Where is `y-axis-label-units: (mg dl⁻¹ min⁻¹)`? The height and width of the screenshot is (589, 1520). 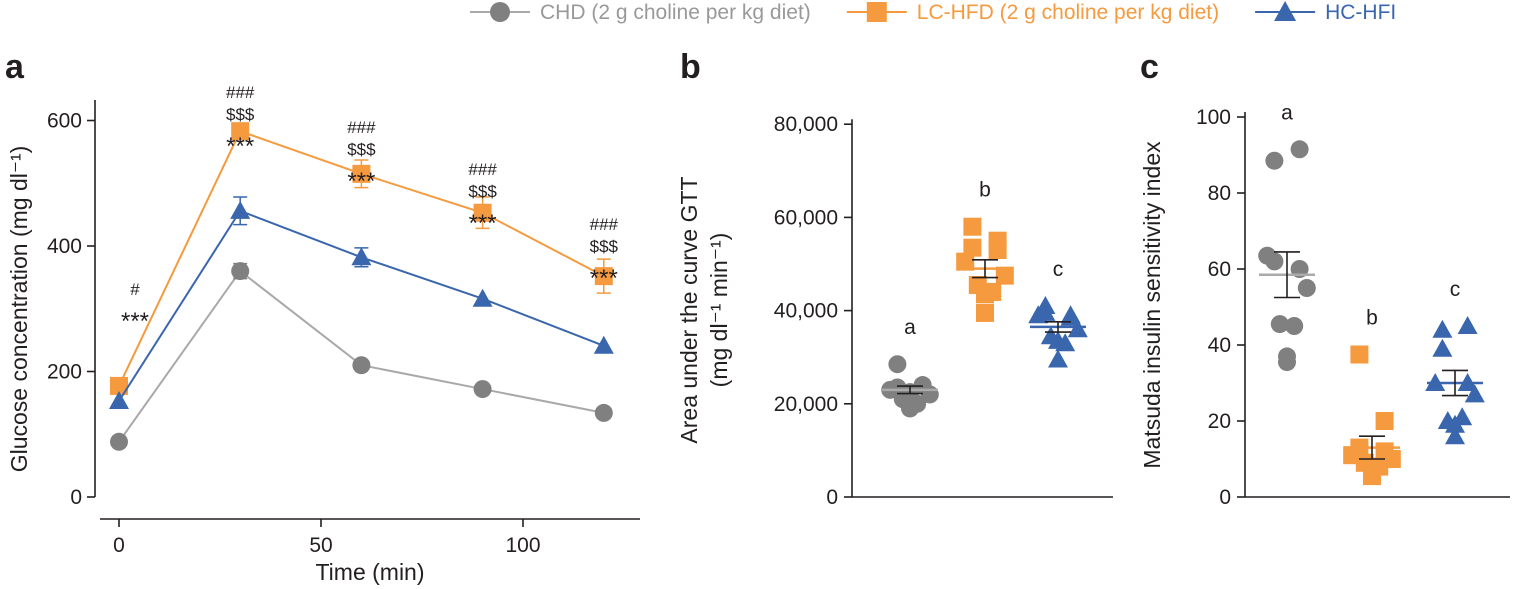
y-axis-label-units: (mg dl⁻¹ min⁻¹) is located at coordinates (719, 310).